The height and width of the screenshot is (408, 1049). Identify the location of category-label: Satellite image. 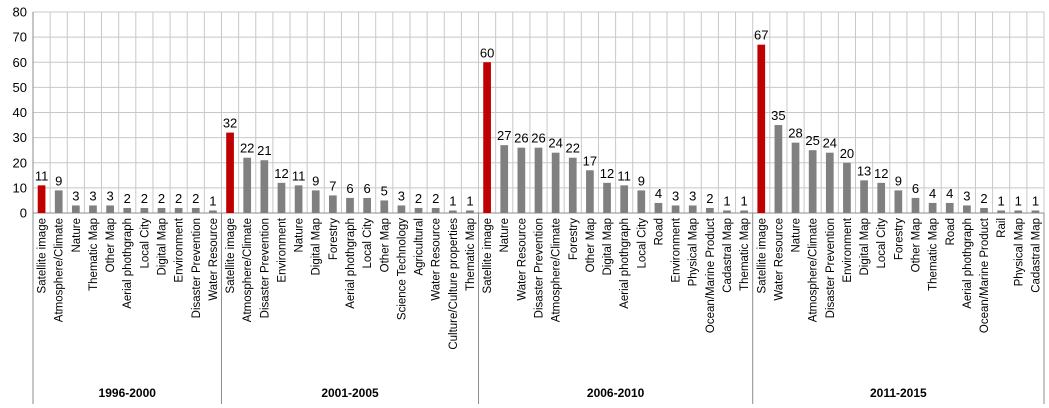
(488, 255).